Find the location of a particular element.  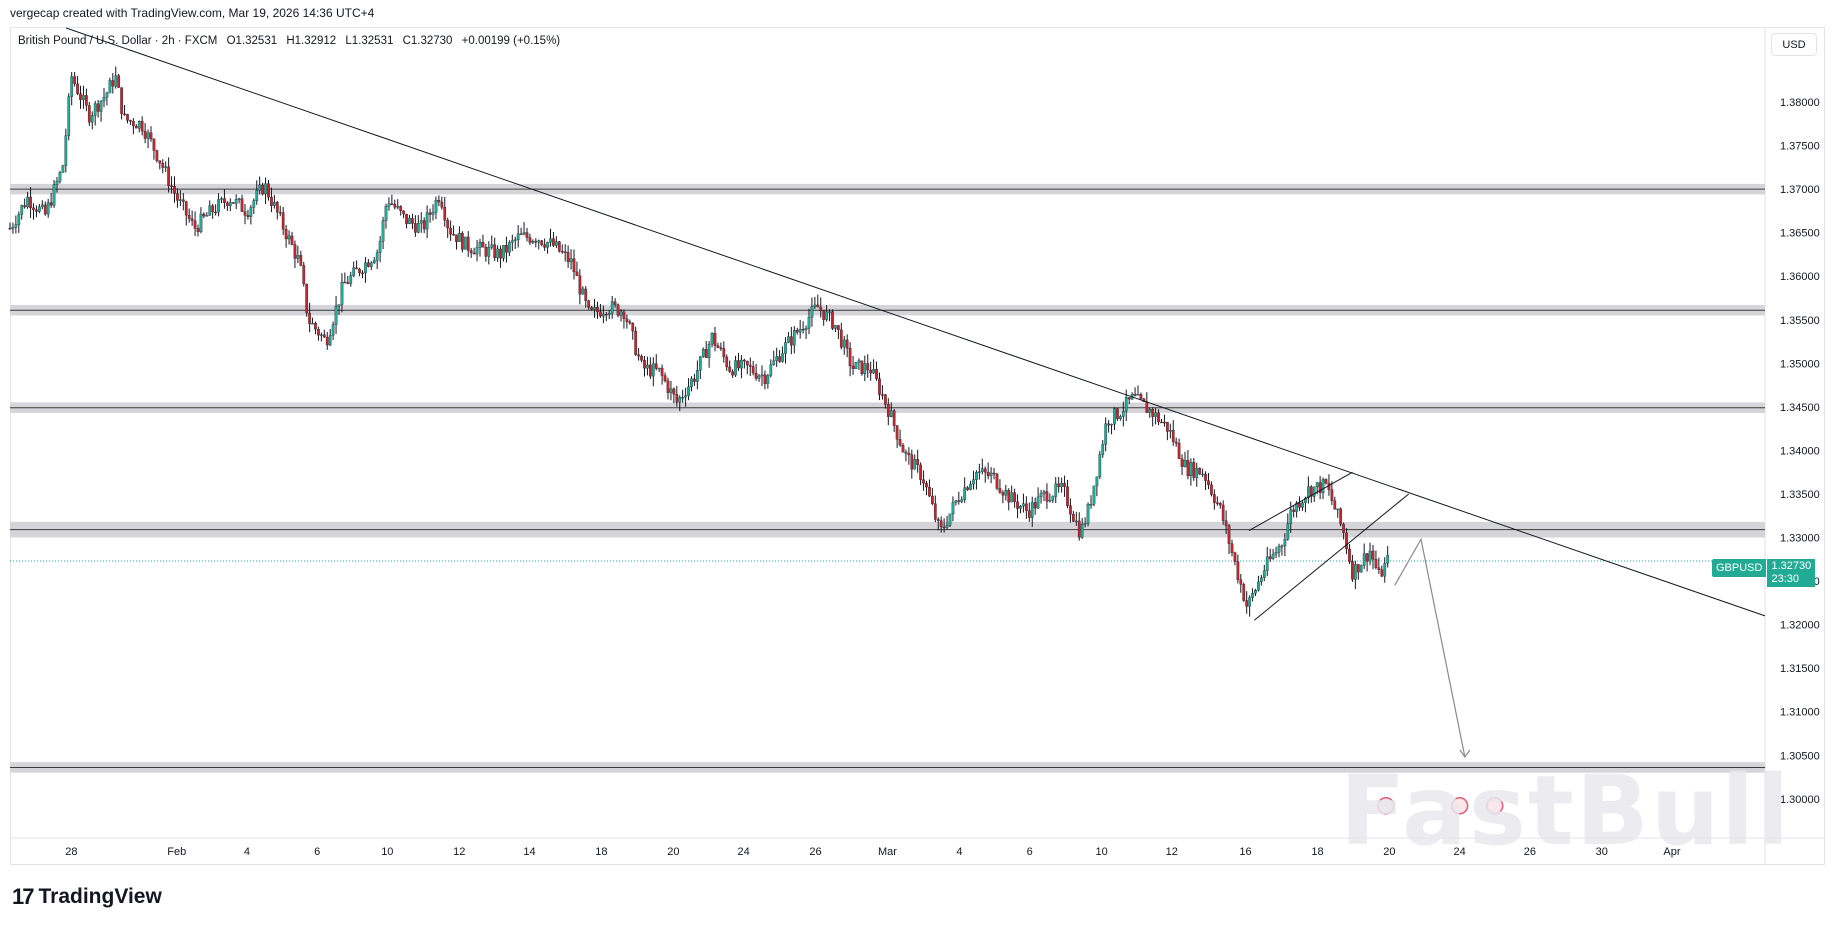

instrument-label: British Pound / U.S. Dollar · 2h · FXCM is located at coordinates (118, 41).